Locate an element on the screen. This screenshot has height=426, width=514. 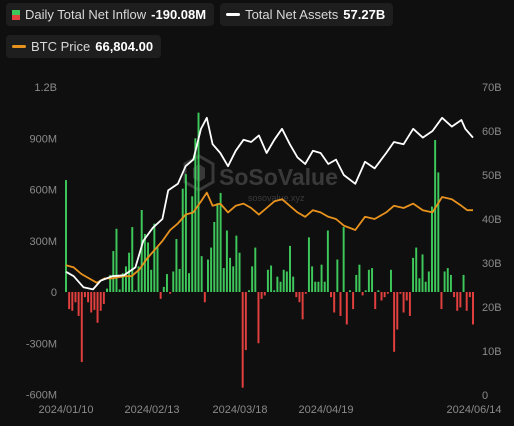
legend-btc-label: BTC Price is located at coordinates (61, 46).